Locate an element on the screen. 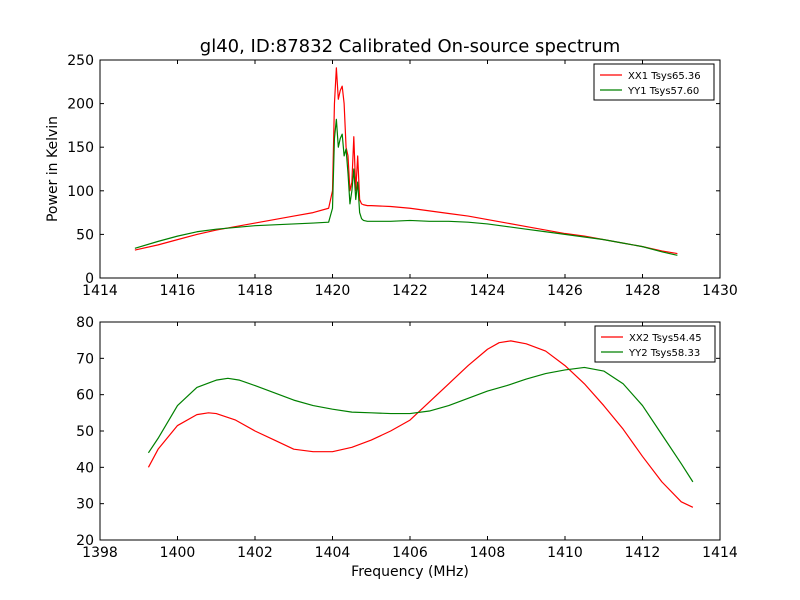  y-tick-label: 0 is located at coordinates (89, 279).